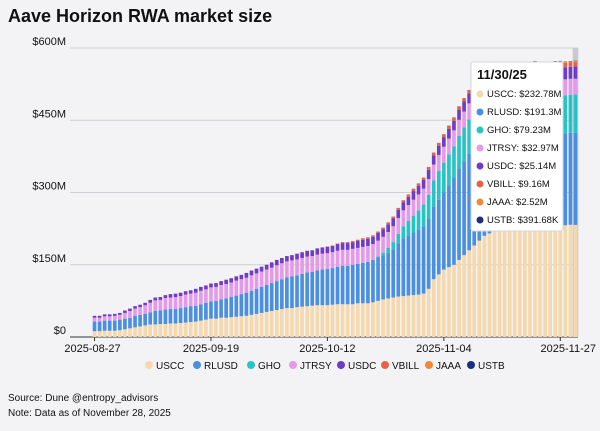 This screenshot has width=600, height=431. What do you see at coordinates (269, 366) in the screenshot?
I see `legend-label-gho: GHO` at bounding box center [269, 366].